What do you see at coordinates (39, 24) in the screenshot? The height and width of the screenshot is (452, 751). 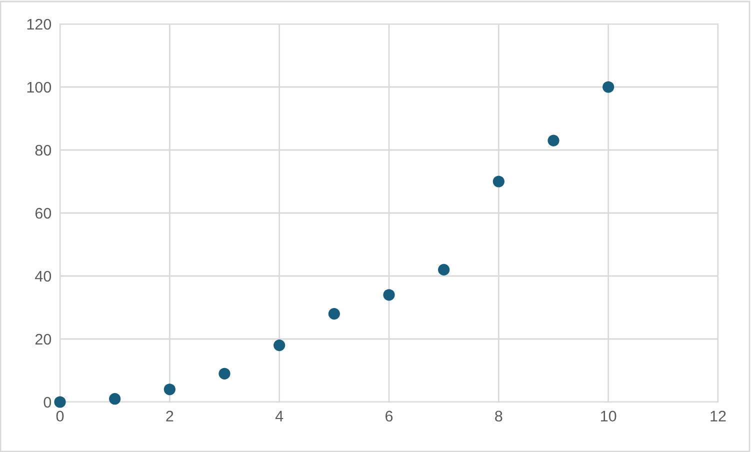 I see `y-tick-label: 120` at bounding box center [39, 24].